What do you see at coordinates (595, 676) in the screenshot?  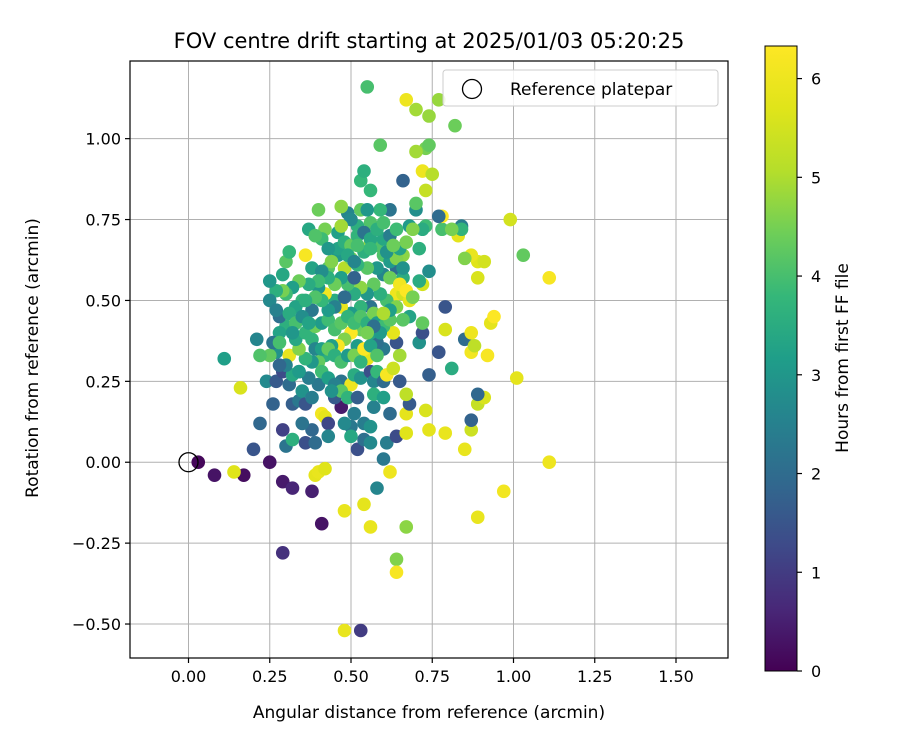 I see `x-tick-label: 1.25` at bounding box center [595, 676].